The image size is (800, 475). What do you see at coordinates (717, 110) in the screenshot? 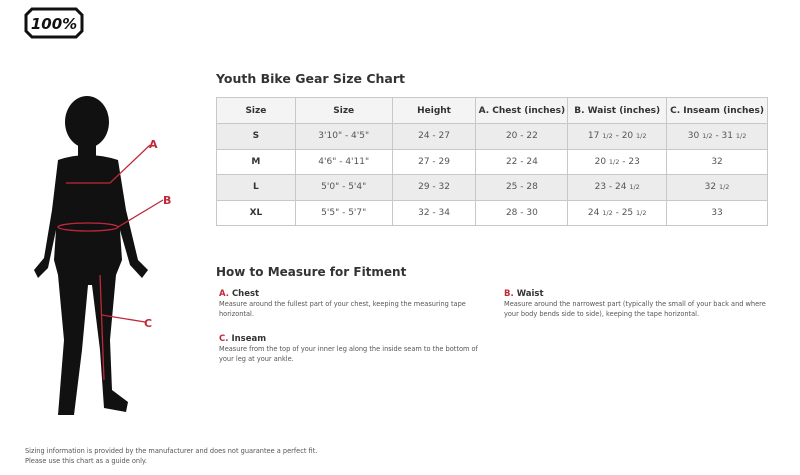
I see `col-header: C. Inseam (inches)` at bounding box center [717, 110].